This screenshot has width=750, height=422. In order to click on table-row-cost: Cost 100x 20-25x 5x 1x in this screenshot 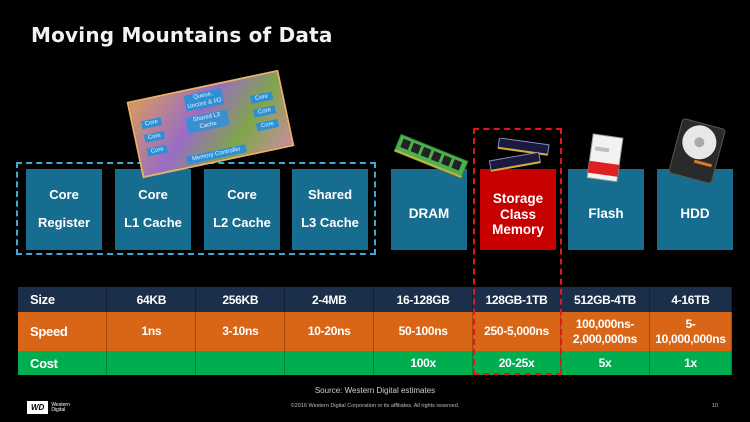, I will do `click(375, 363)`.